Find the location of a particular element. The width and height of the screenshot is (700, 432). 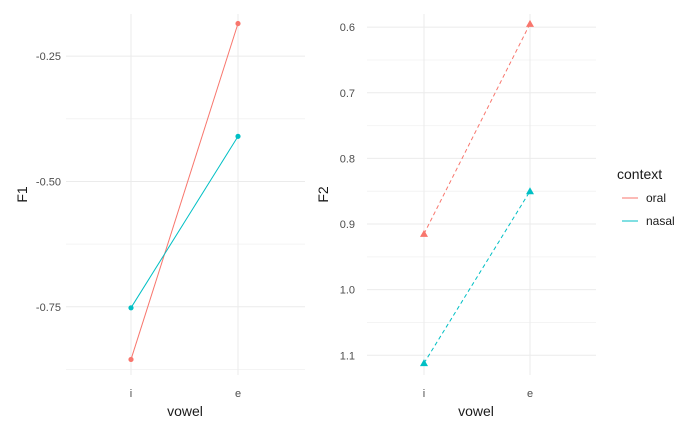

y-tick-label: -0.25 is located at coordinates (48, 57).